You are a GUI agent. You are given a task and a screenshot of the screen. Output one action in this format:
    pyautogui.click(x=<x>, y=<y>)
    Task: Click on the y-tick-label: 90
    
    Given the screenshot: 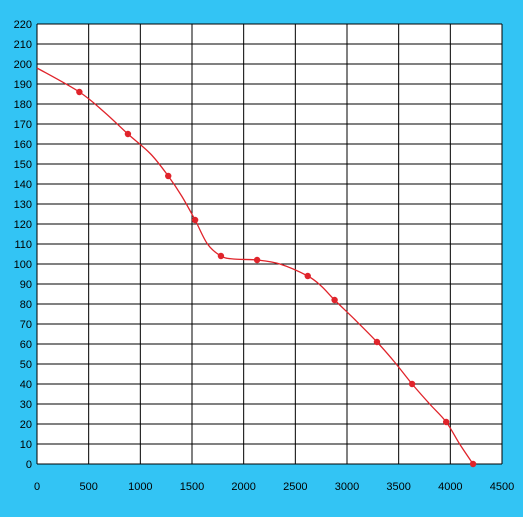 What is the action you would take?
    pyautogui.click(x=26, y=285)
    